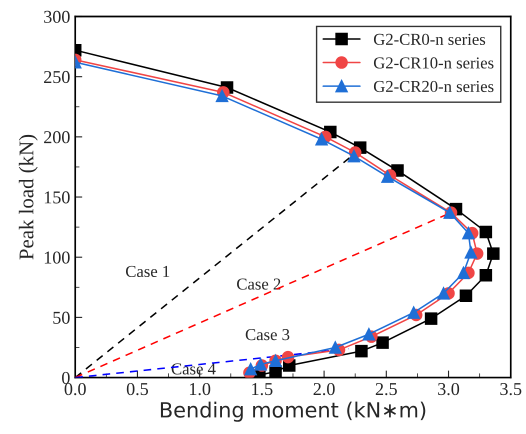 The width and height of the screenshot is (526, 434). I want to click on x-tick-label: 1.0, so click(200, 389).